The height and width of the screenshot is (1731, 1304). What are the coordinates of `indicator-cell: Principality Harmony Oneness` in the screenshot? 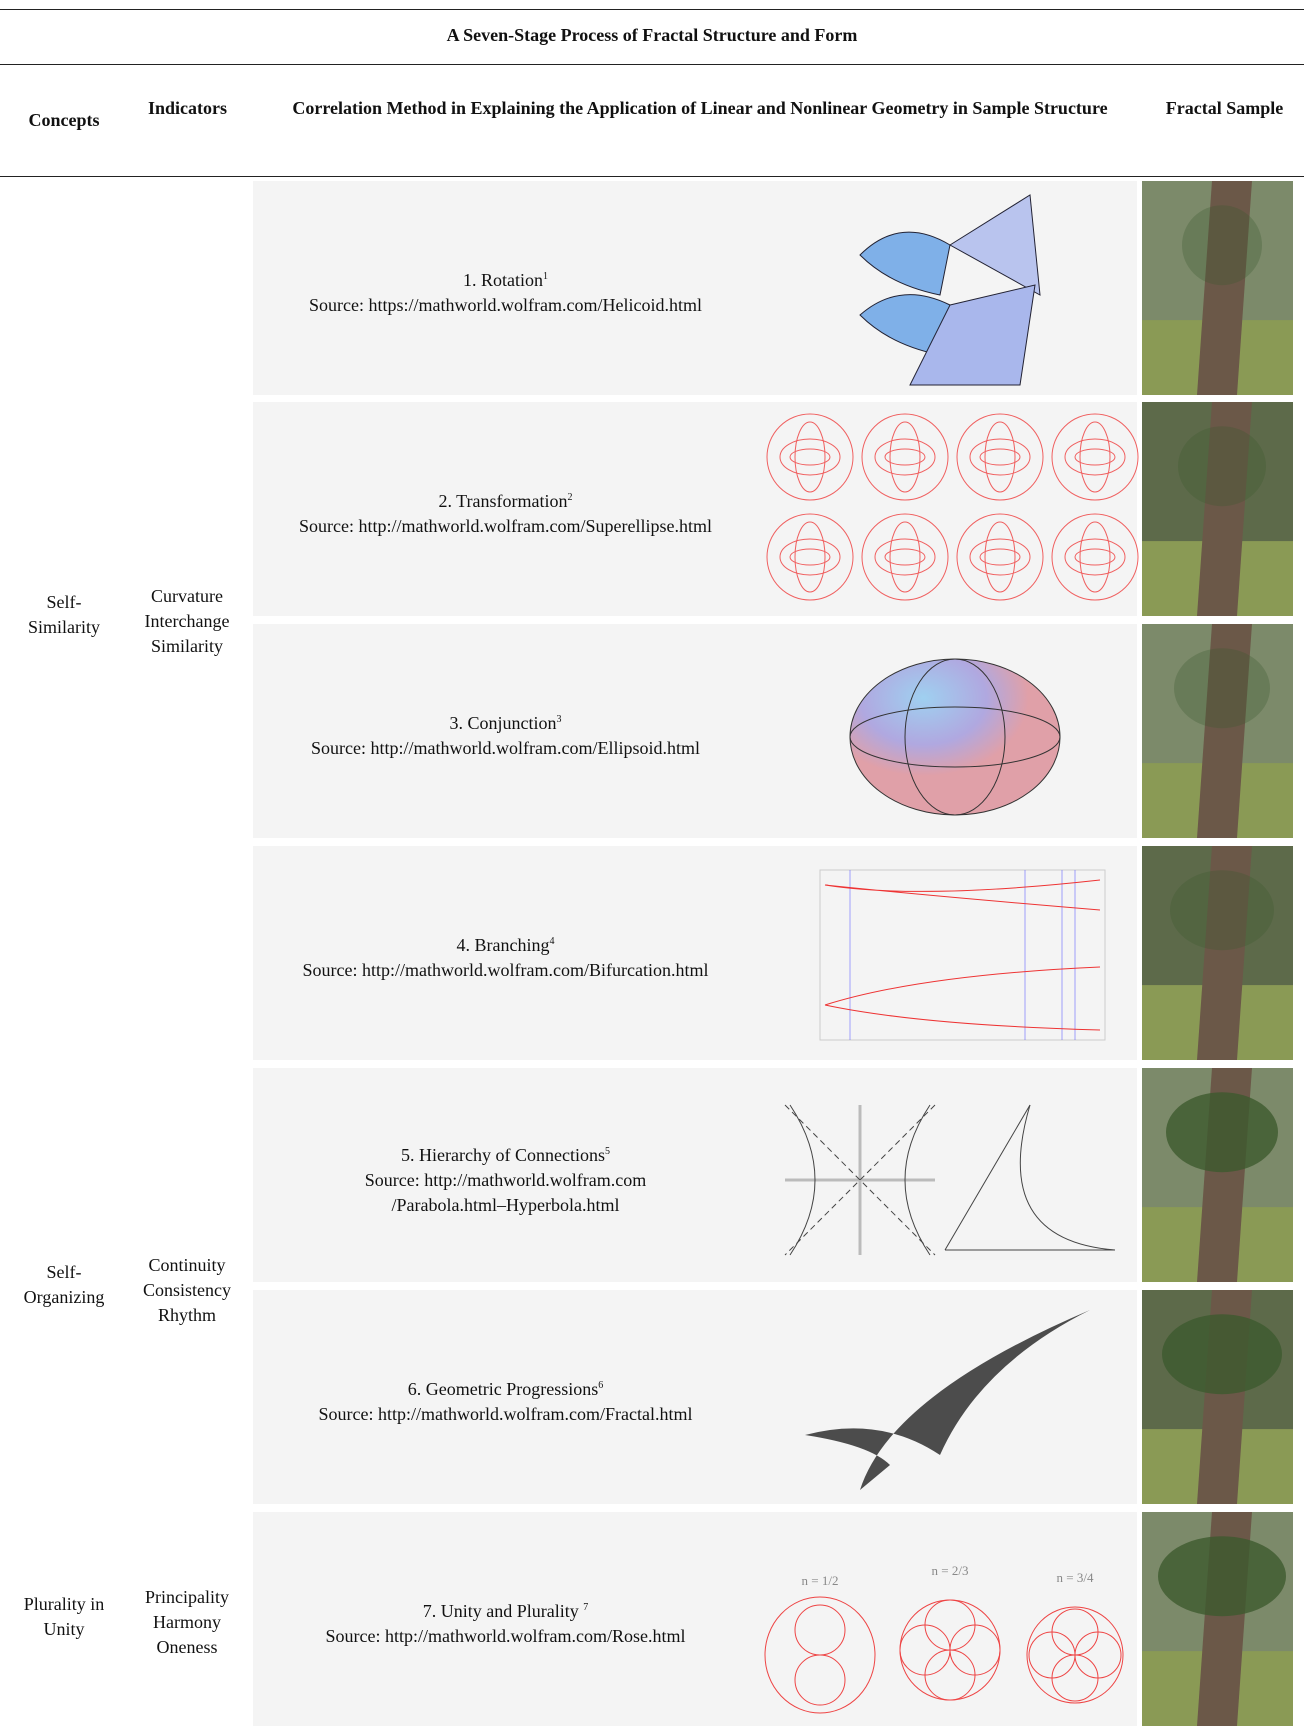 It's located at (187, 1622).